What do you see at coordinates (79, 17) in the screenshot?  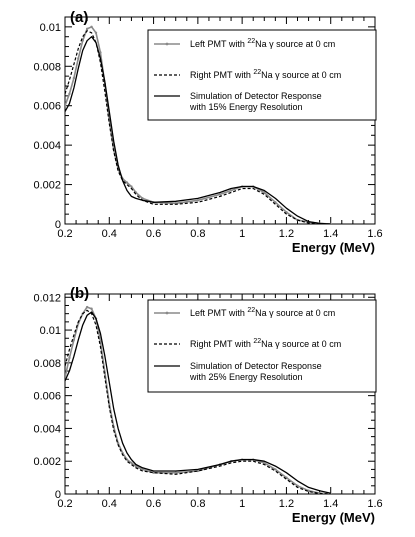 I see `panel-label: (a)` at bounding box center [79, 17].